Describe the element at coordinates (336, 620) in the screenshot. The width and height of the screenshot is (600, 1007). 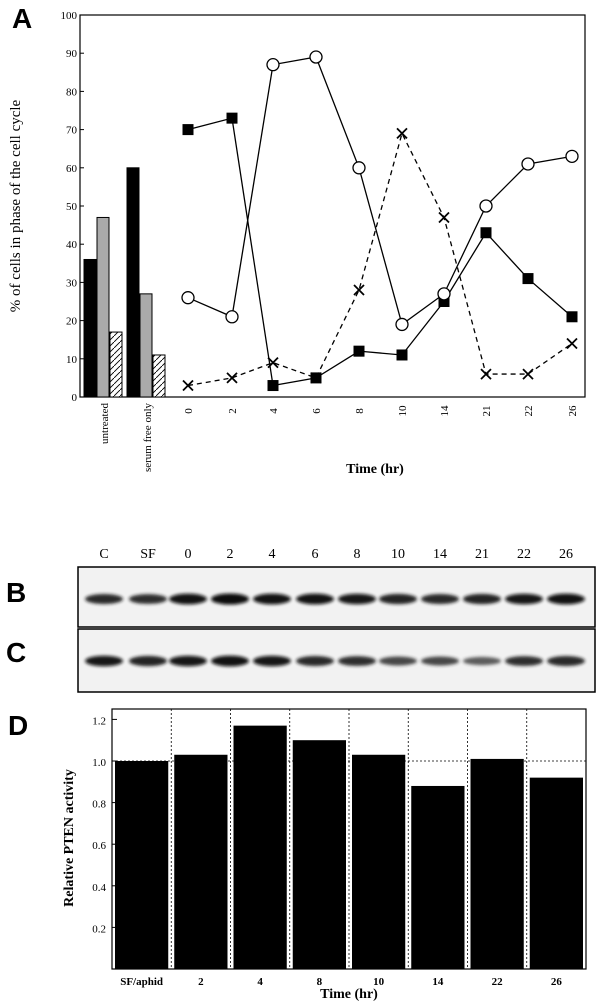
I see `western-blots: C SF 0 2 4 6 8 10 14 21 22 26` at that location.